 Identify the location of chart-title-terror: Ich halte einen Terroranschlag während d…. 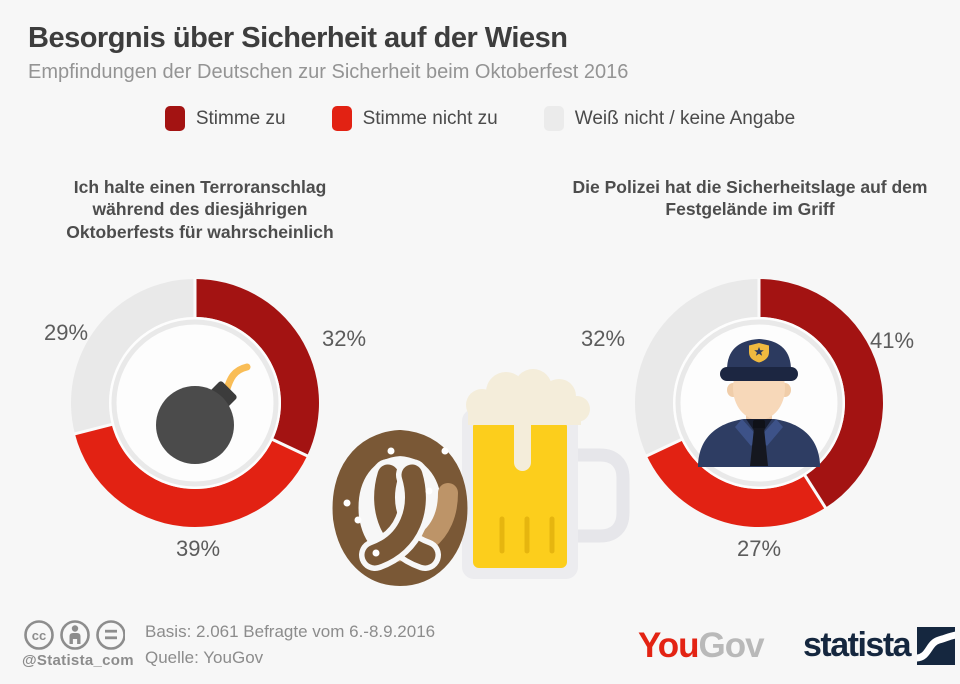
(200, 209).